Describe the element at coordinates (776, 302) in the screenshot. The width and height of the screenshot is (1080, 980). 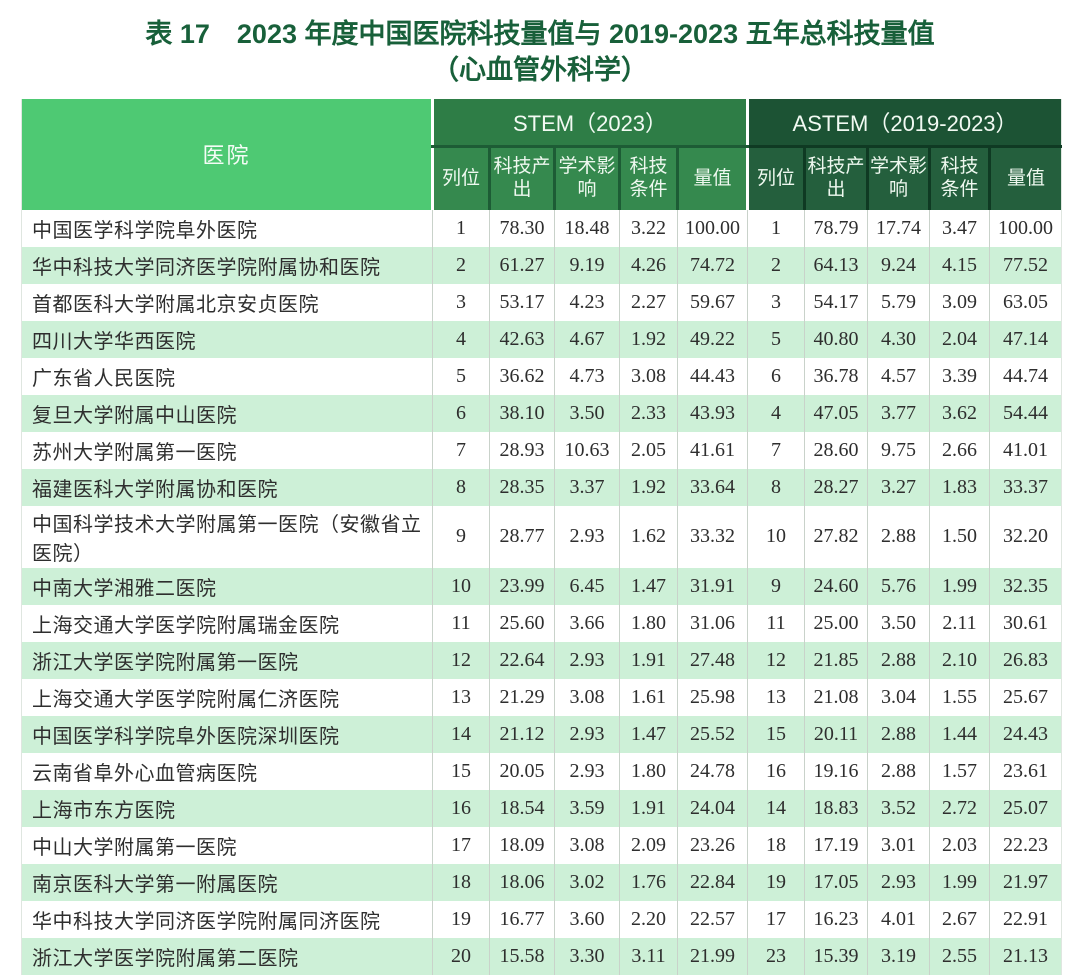
I see `value-cell: 3` at that location.